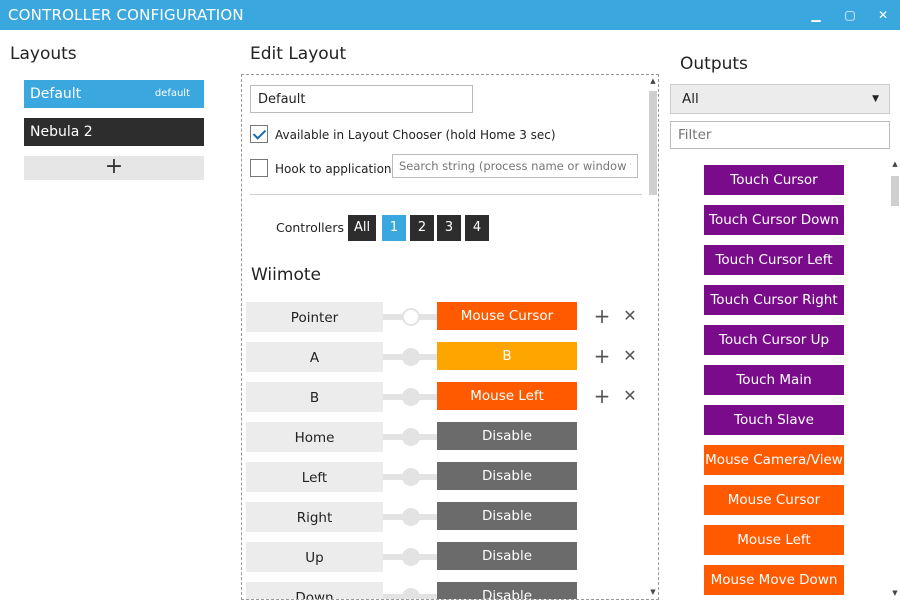 The image size is (900, 600). I want to click on controller-1-button: 1, so click(394, 228).